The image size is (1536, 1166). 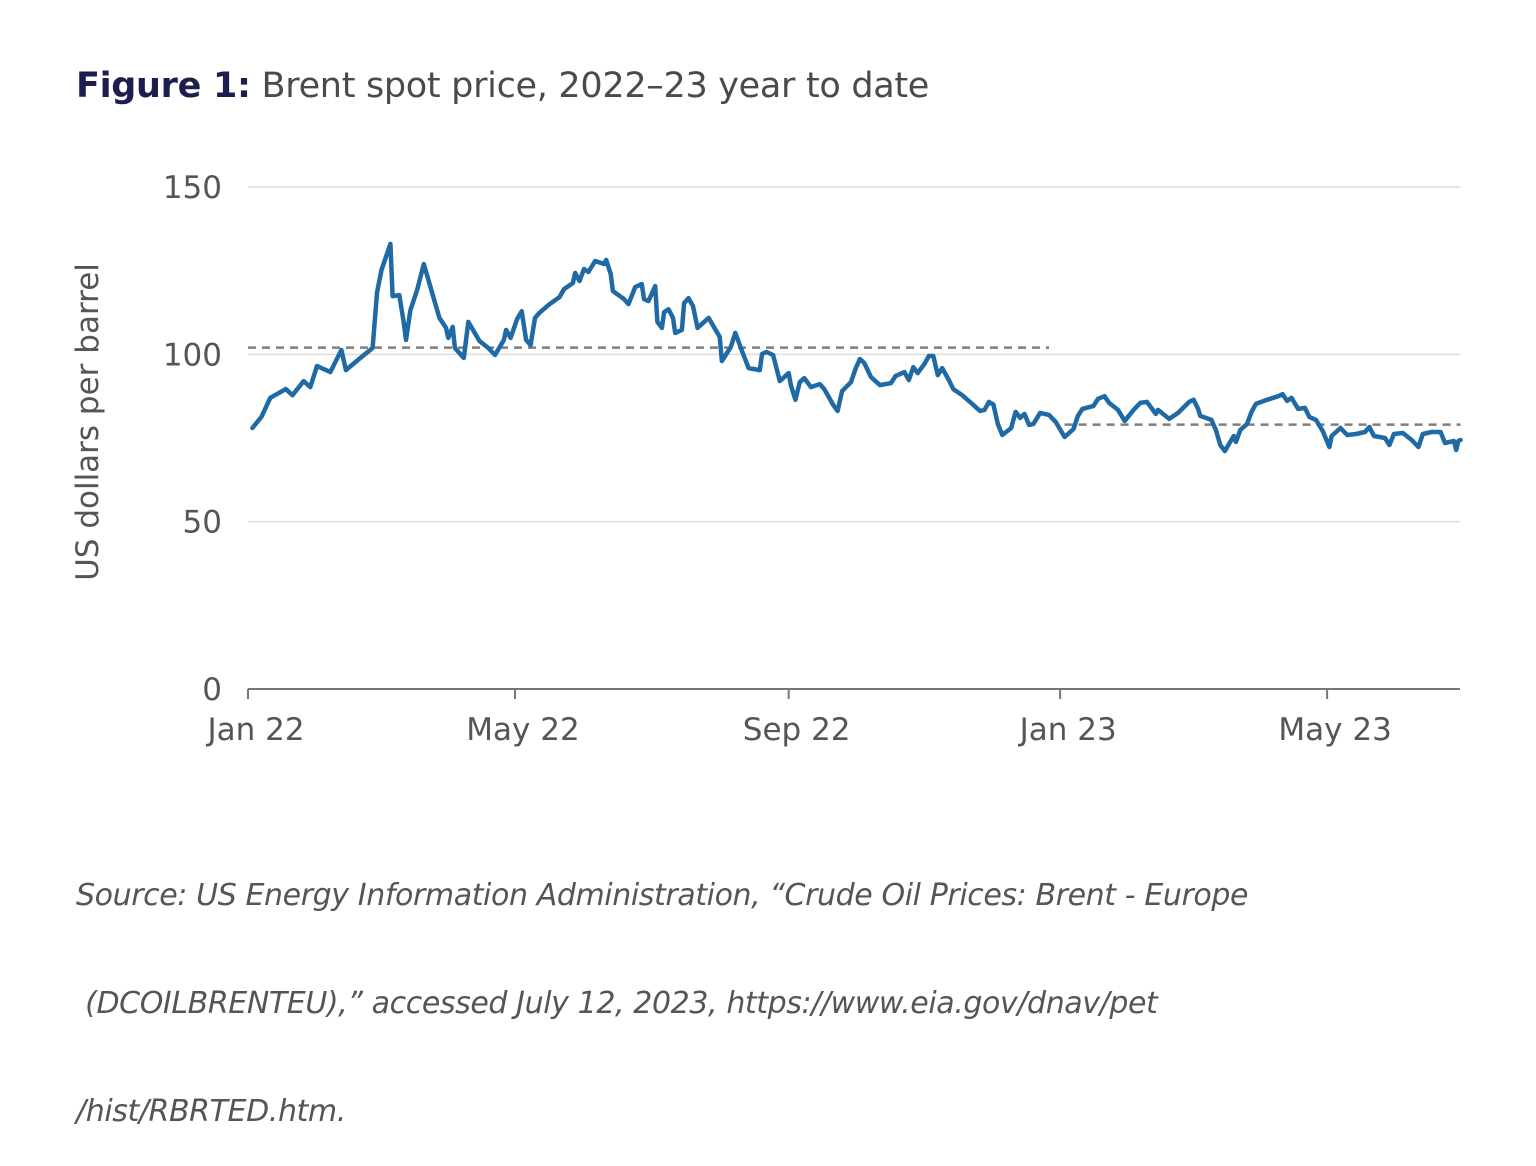 What do you see at coordinates (797, 730) in the screenshot?
I see `x-tick-label: Sep 22` at bounding box center [797, 730].